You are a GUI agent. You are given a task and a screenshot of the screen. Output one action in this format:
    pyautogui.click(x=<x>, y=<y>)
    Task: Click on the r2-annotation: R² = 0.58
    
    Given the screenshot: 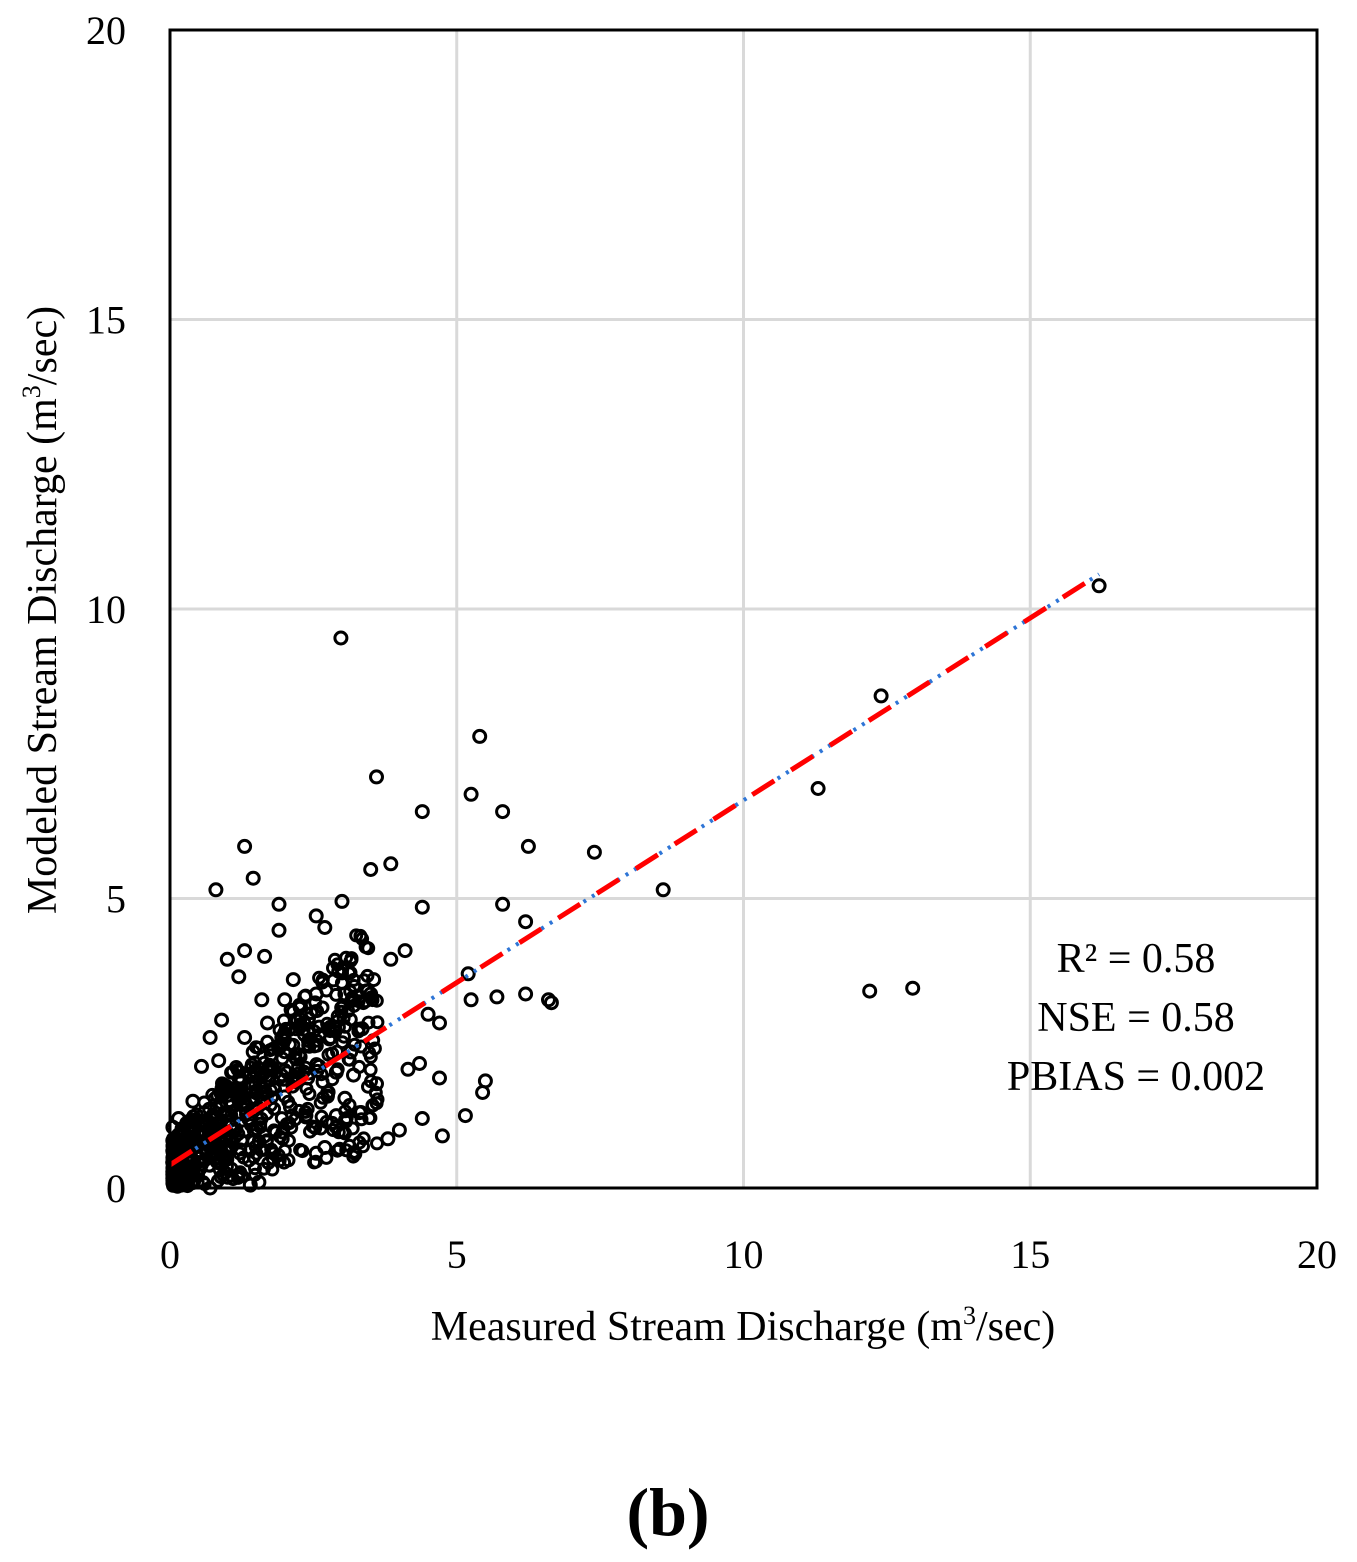 What is the action you would take?
    pyautogui.click(x=1136, y=959)
    